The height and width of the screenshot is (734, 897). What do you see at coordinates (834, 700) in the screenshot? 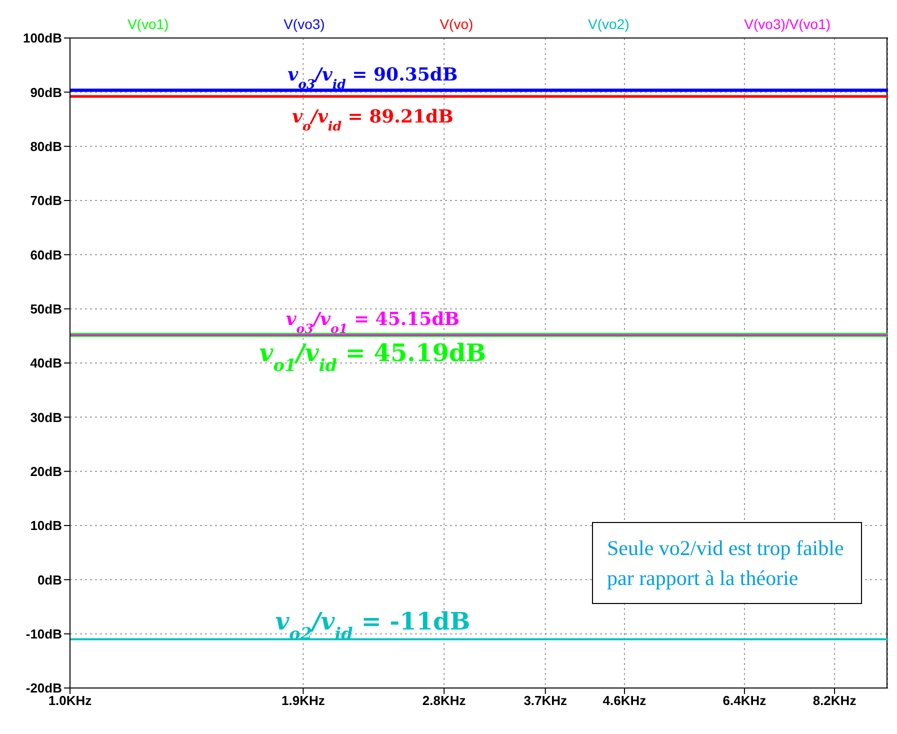
I see `x-tick-label: 8.2KHz` at bounding box center [834, 700].